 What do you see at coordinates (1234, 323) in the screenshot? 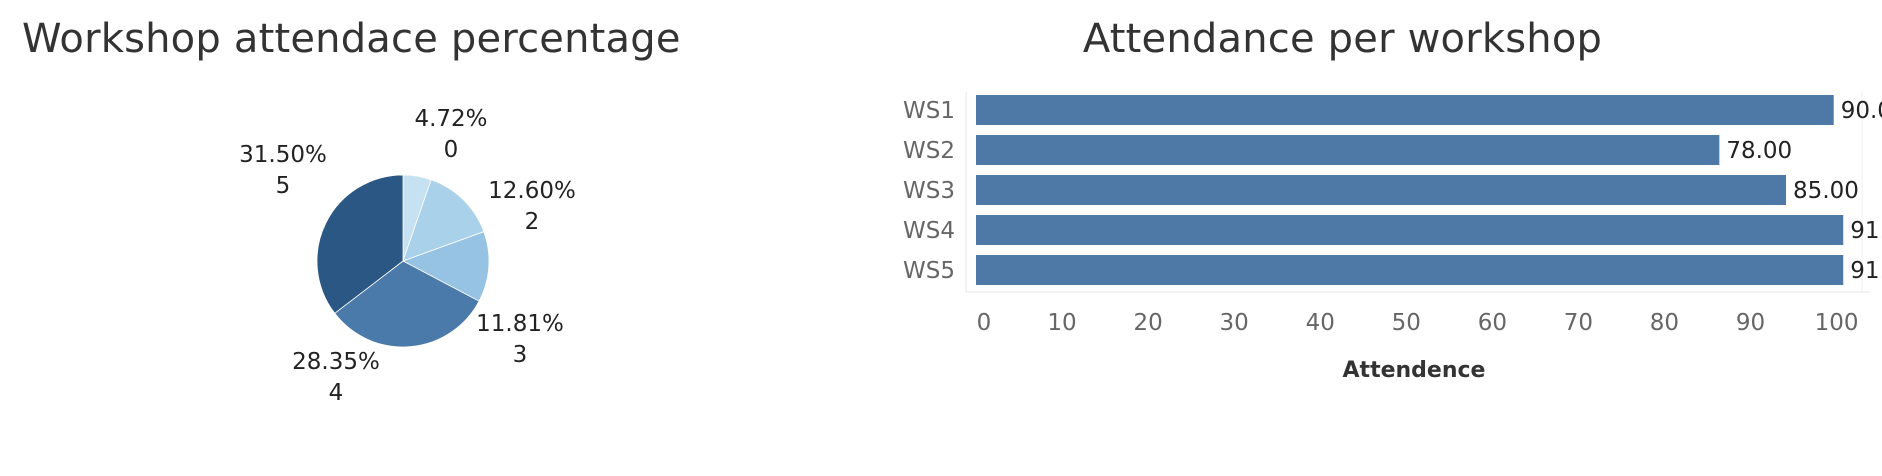
I see `x-tick-label: 30` at bounding box center [1234, 323].